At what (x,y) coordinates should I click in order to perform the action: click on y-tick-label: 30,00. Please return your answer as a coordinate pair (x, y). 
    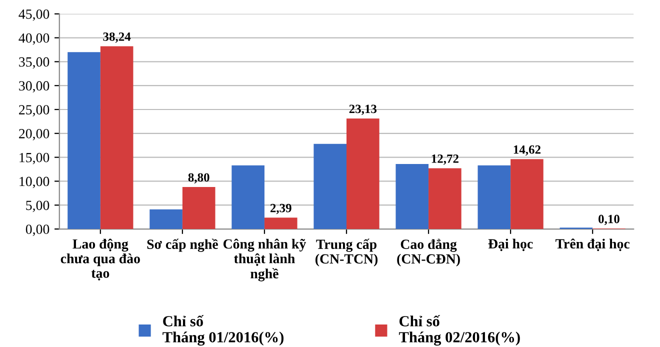
    Looking at the image, I should click on (34, 87).